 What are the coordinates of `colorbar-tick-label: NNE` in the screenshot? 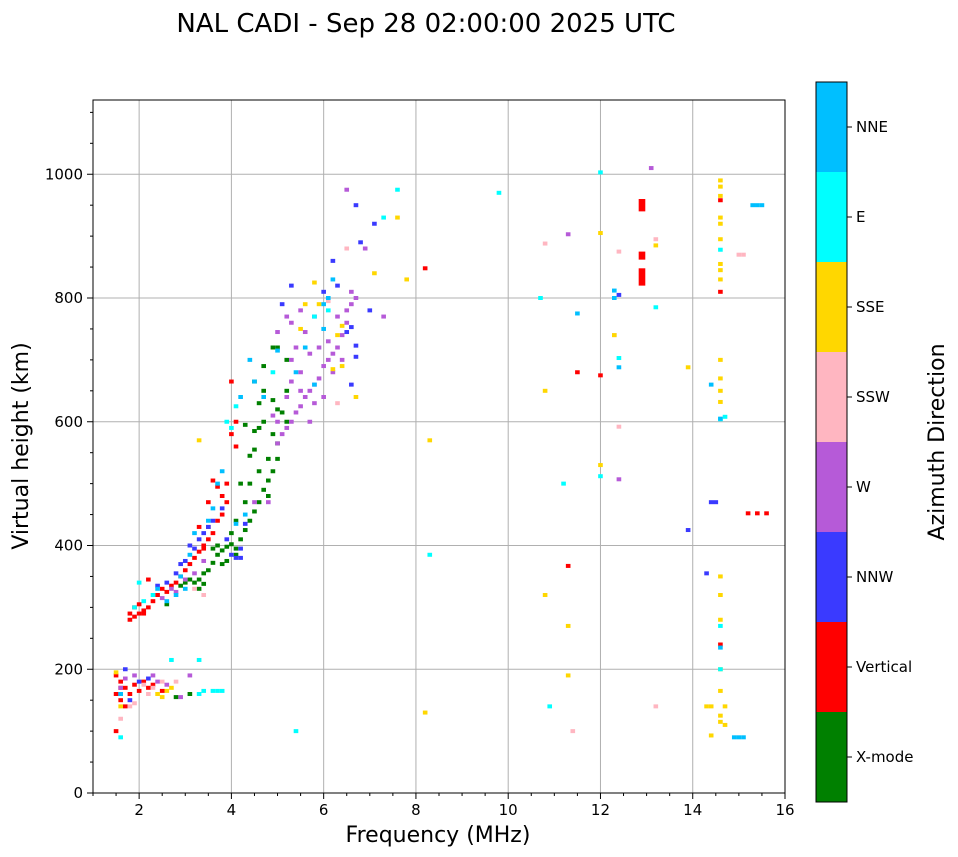 It's located at (872, 127).